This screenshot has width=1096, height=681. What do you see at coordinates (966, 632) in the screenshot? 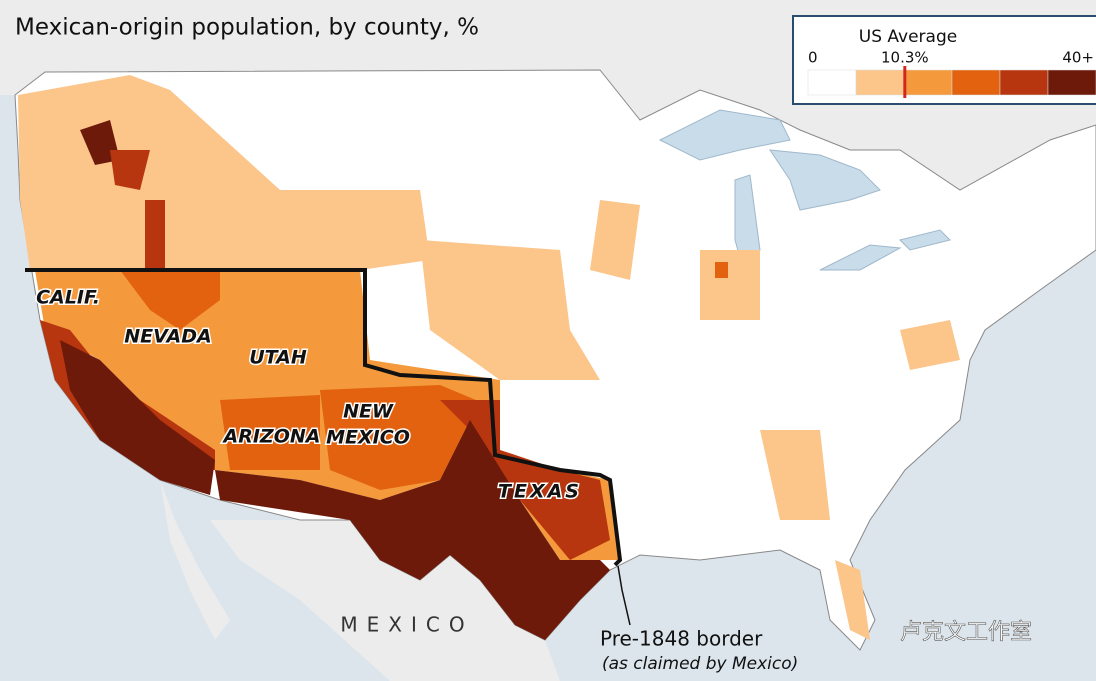
I see `watermark: 卢克文工作室` at bounding box center [966, 632].